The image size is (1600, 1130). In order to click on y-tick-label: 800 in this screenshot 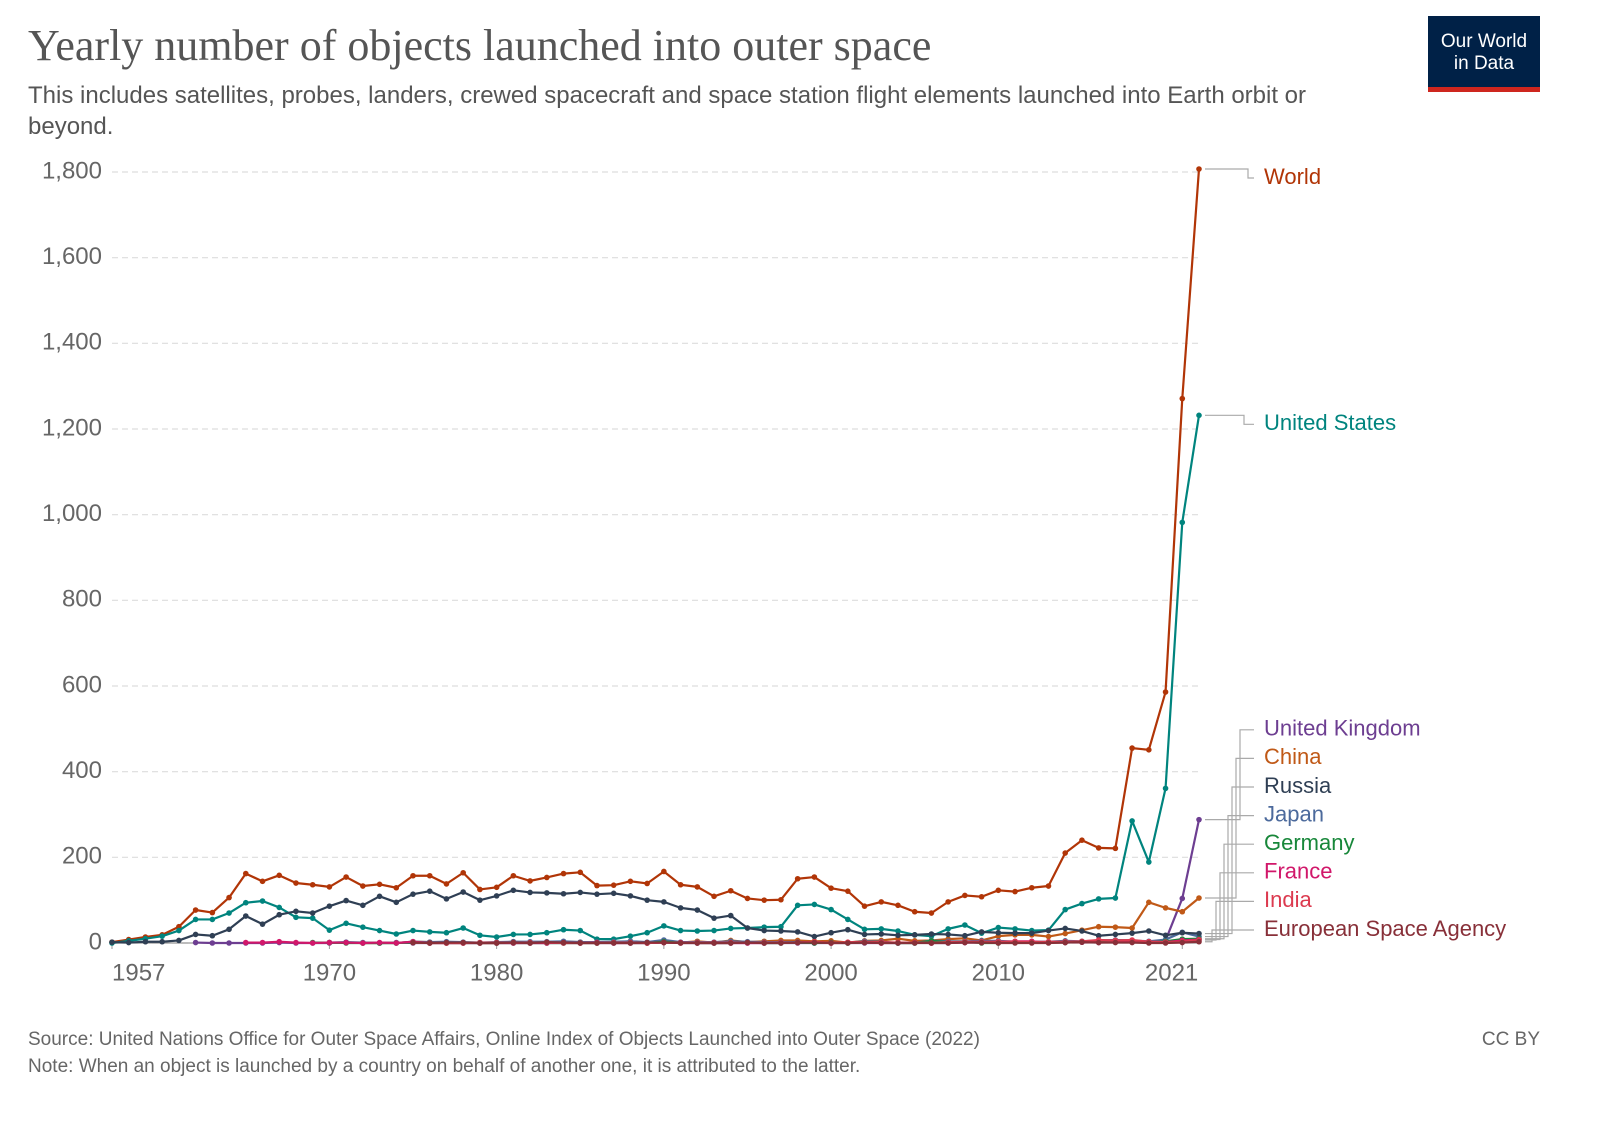, I will do `click(82, 599)`.